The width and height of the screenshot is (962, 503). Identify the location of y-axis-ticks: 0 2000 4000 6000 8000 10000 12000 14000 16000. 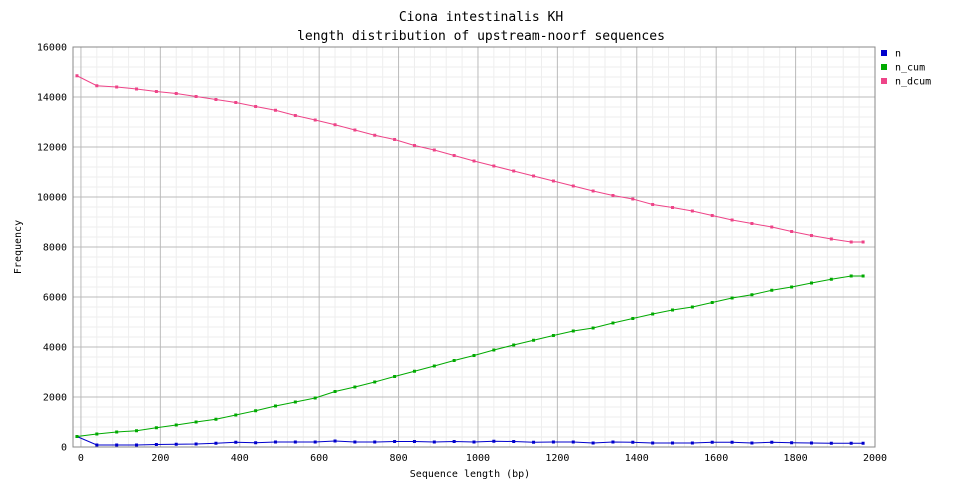
(52, 248).